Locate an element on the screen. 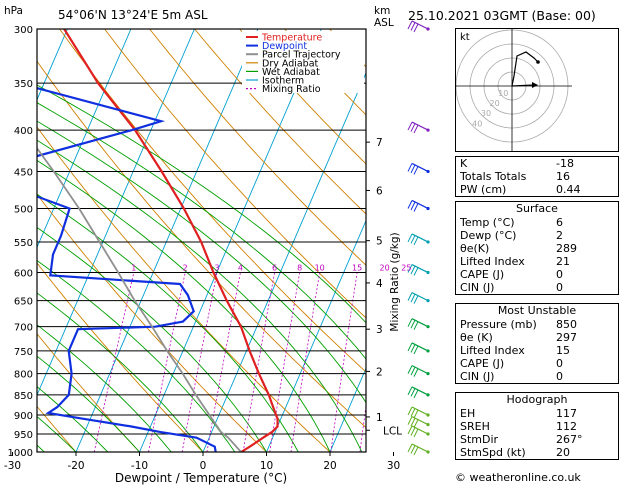  index-label: PW (cm) is located at coordinates (483, 189).